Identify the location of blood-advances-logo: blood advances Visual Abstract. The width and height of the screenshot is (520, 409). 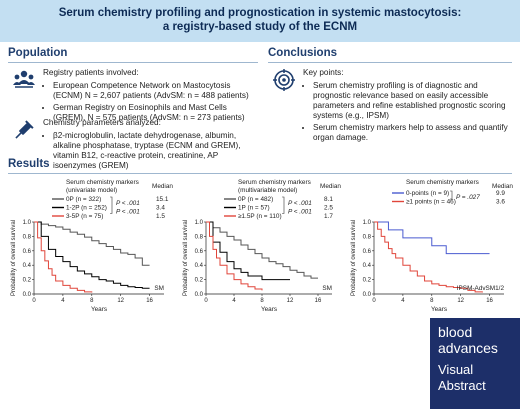
(475, 363).